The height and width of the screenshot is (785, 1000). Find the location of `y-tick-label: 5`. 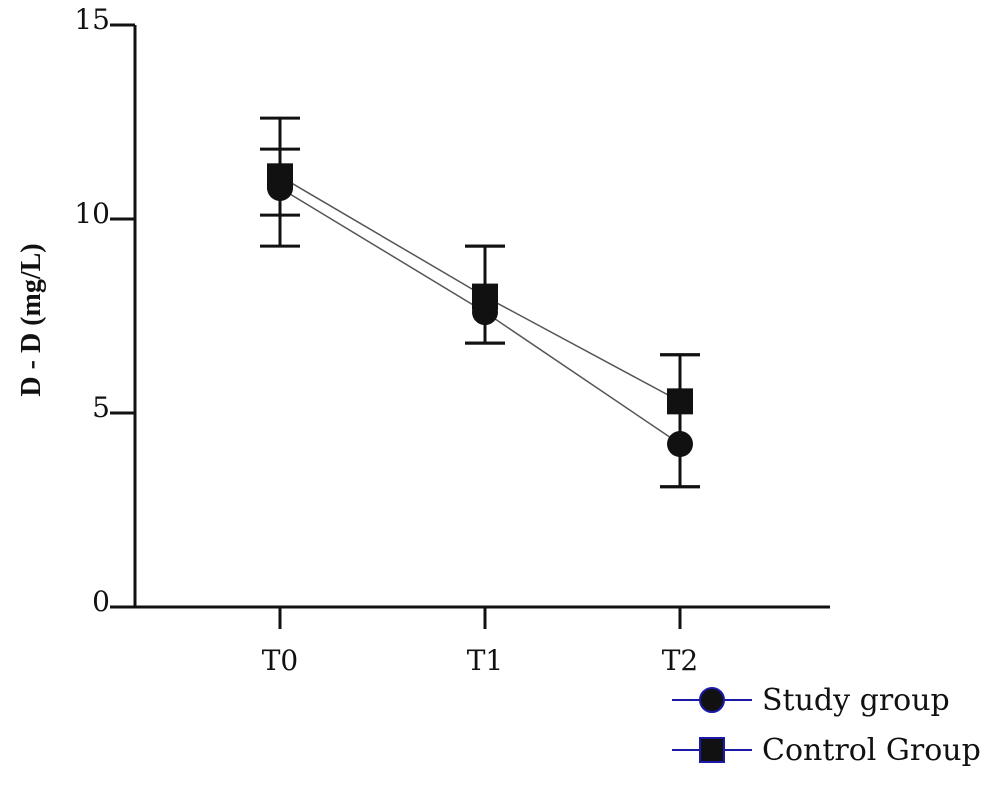

y-tick-label: 5 is located at coordinates (101, 407).